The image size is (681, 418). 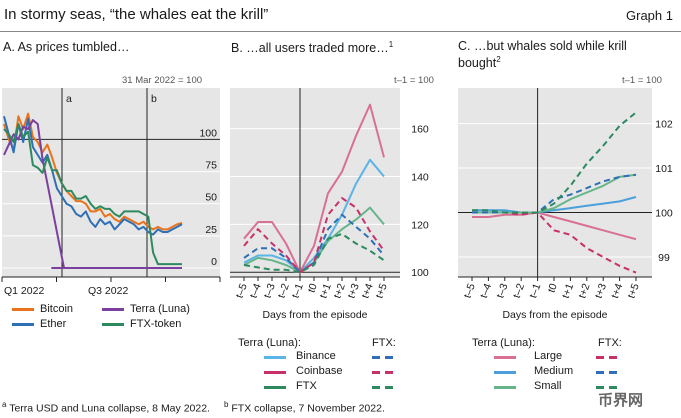 I want to click on panel-c-ytick: 100, so click(x=664, y=214).